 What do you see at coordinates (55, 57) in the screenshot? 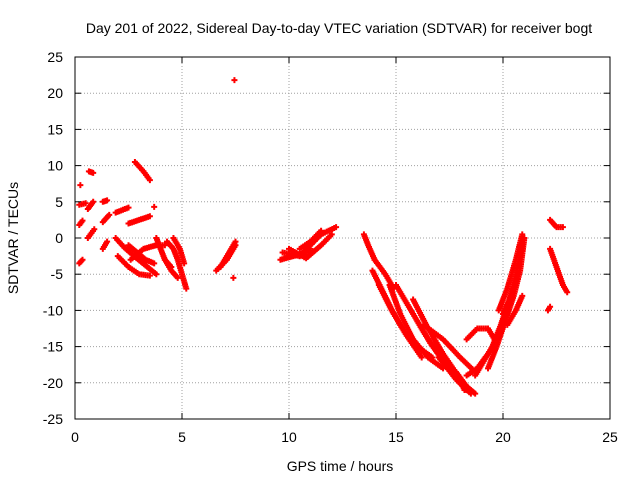
I see `y-tick-label: 25` at bounding box center [55, 57].